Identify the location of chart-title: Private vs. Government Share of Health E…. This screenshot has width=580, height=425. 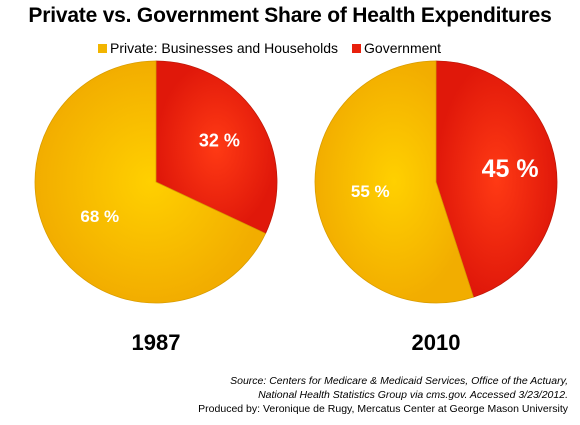
(290, 15).